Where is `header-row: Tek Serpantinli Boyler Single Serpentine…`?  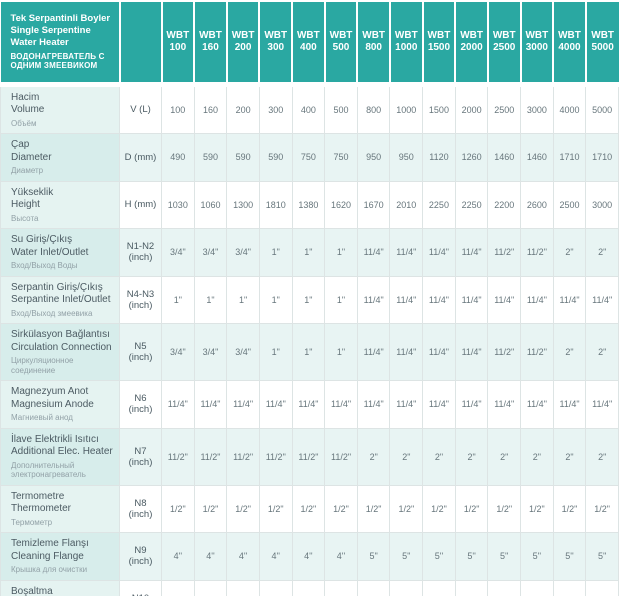 header-row: Tek Serpantinli Boyler Single Serpentine… is located at coordinates (309, 44).